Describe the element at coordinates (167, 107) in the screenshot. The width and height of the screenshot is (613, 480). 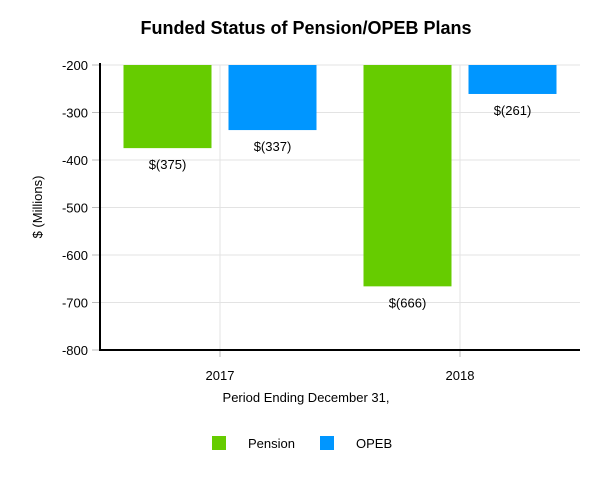
I see `bar-pension-2017` at that location.